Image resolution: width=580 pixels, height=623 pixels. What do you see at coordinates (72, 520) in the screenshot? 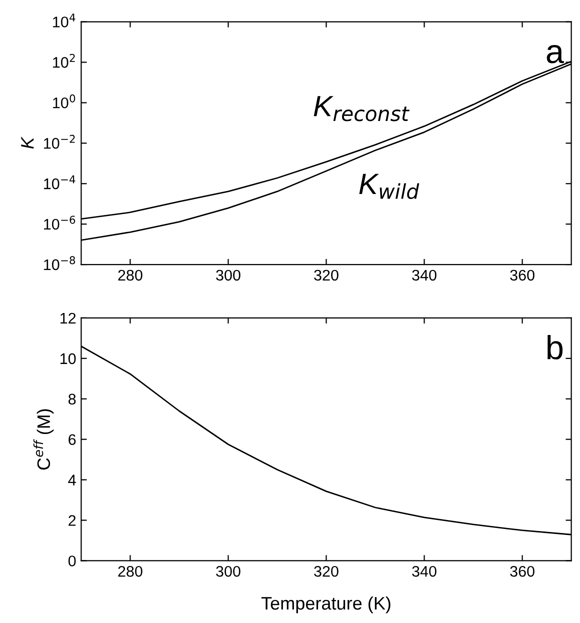
I see `y-tick-label: 2` at bounding box center [72, 520].